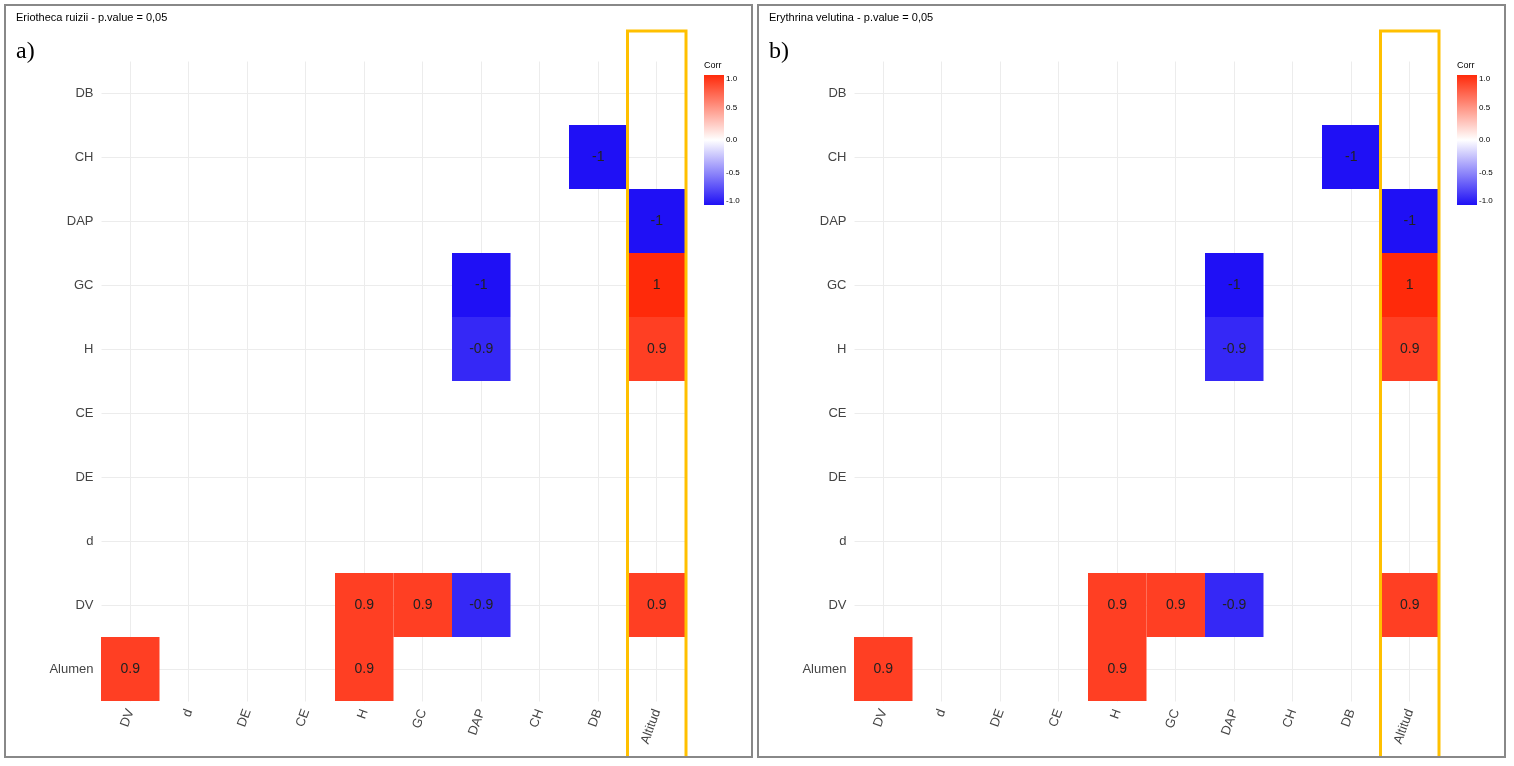 Image resolution: width=1514 pixels, height=766 pixels. I want to click on text: a), so click(25, 50).